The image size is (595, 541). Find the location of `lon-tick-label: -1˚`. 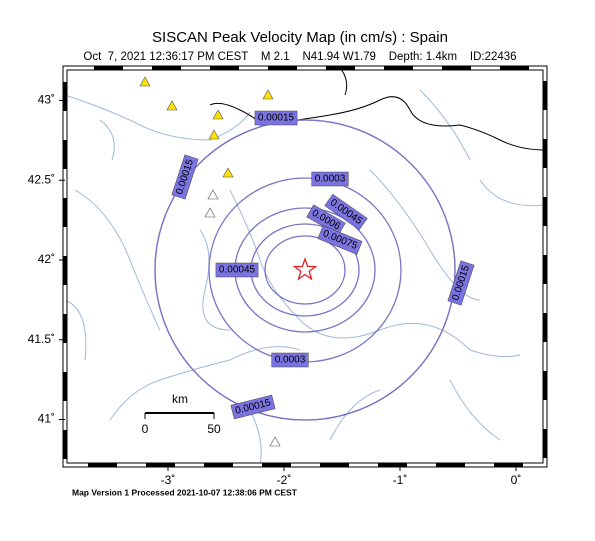

lon-tick-label: -1˚ is located at coordinates (400, 480).